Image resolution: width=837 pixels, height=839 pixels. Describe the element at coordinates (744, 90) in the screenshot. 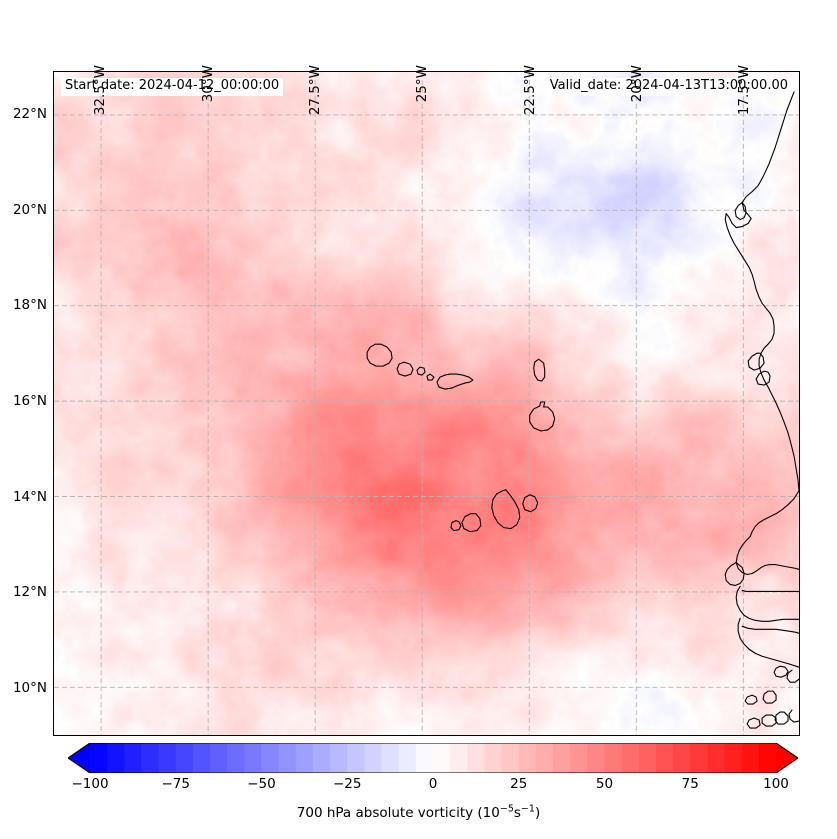

I see `x-tick-label-6: 17.5°W` at that location.